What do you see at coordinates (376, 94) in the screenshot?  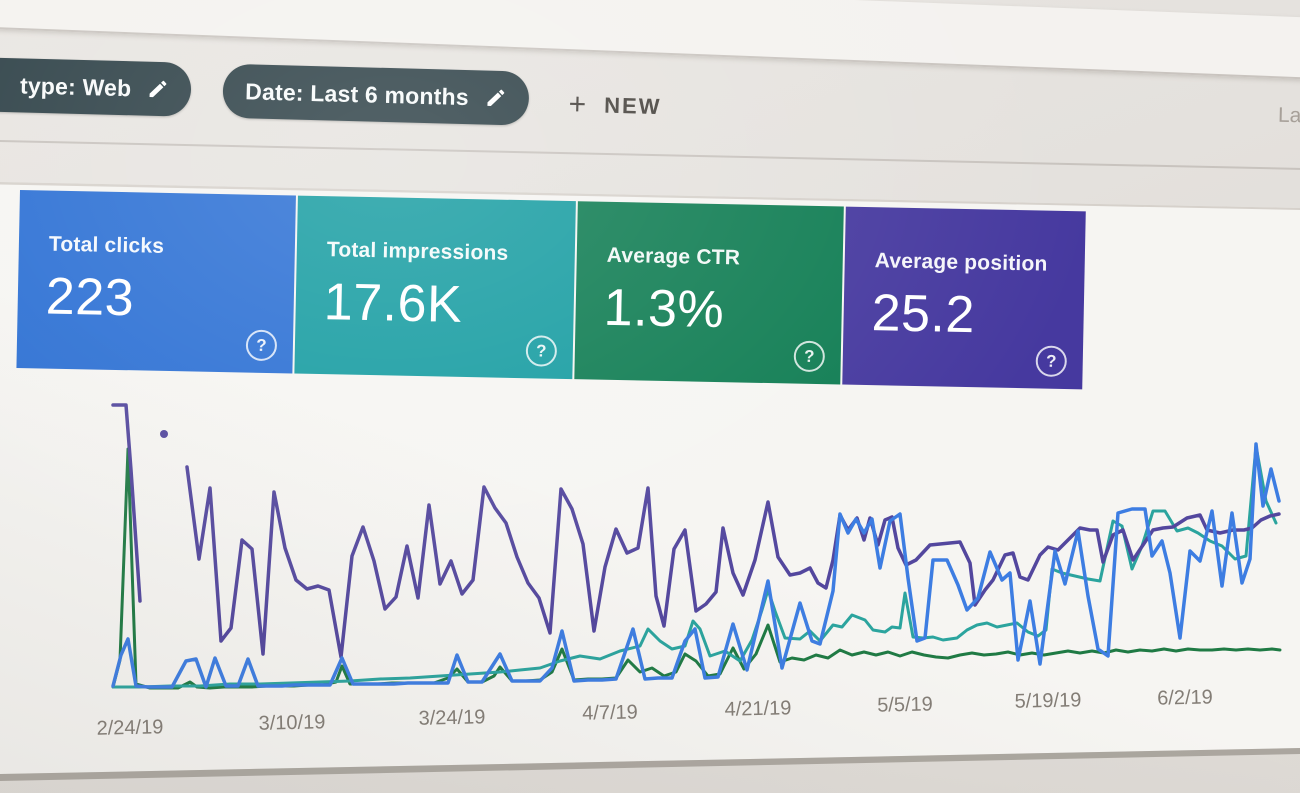 I see `filter-chip-date: Date: Last 6 months` at bounding box center [376, 94].